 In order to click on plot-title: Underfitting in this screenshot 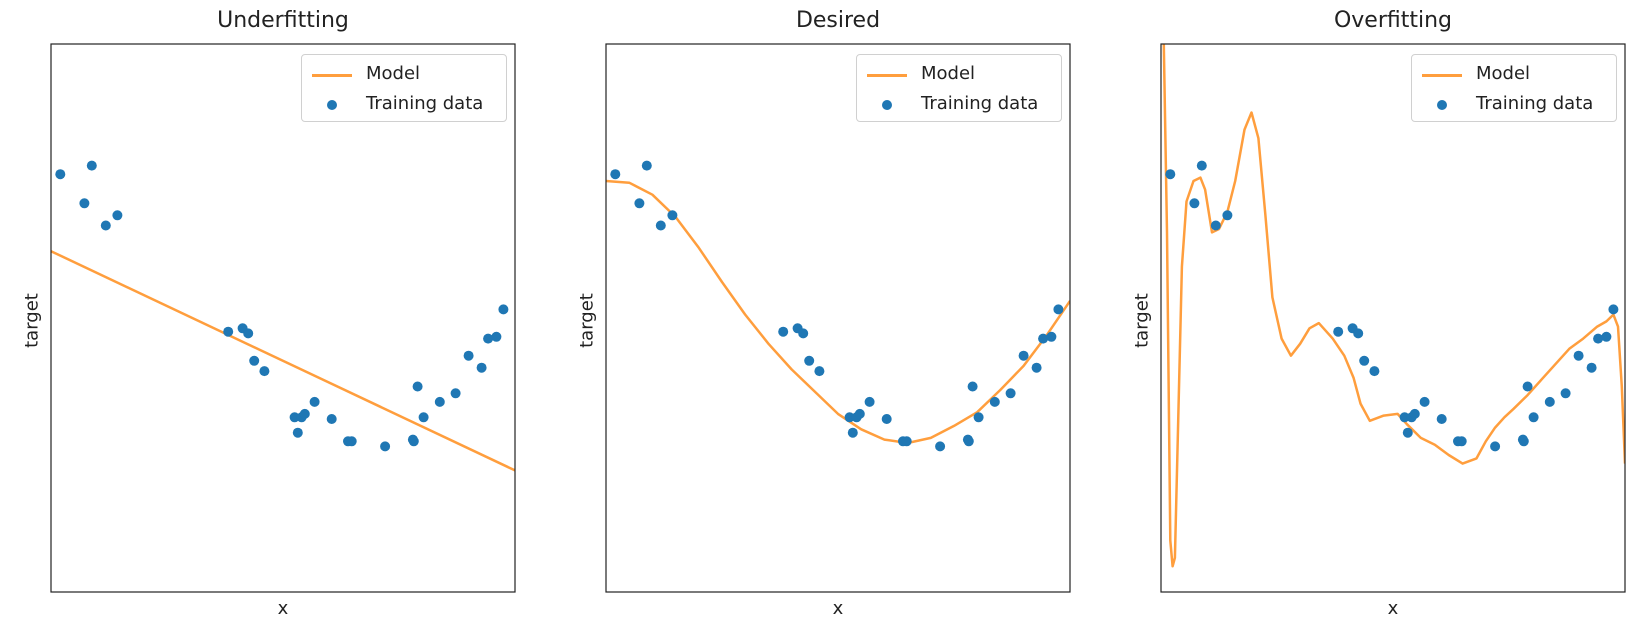, I will do `click(283, 20)`.